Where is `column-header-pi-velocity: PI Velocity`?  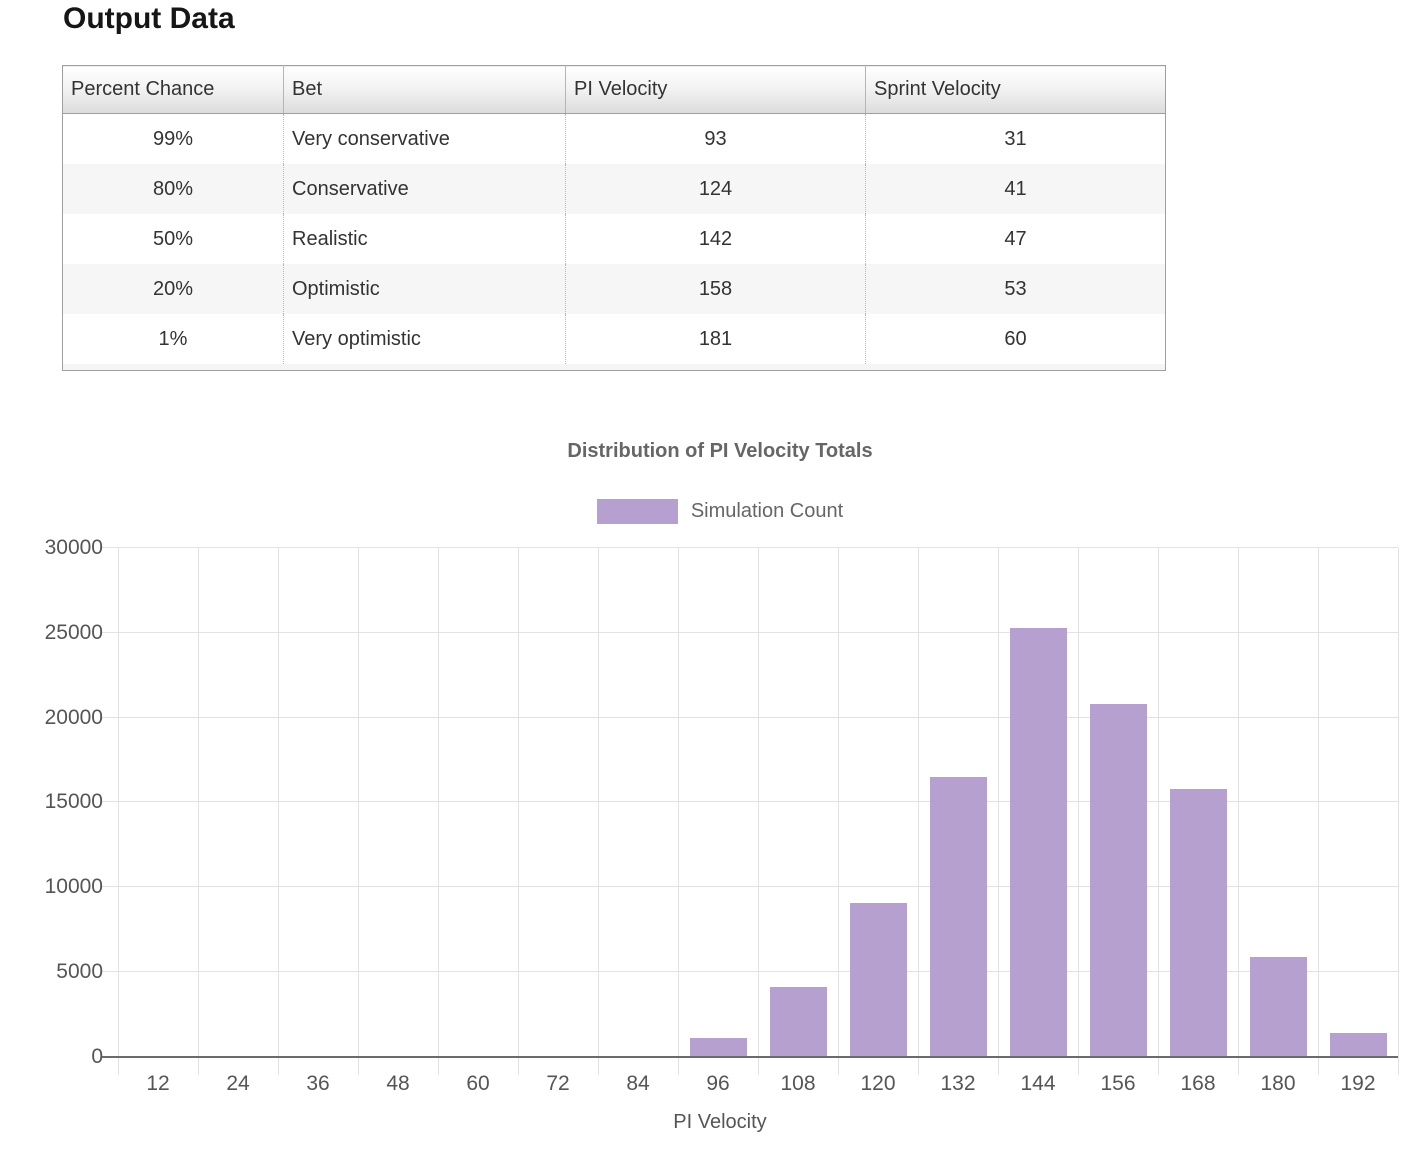 column-header-pi-velocity: PI Velocity is located at coordinates (715, 89).